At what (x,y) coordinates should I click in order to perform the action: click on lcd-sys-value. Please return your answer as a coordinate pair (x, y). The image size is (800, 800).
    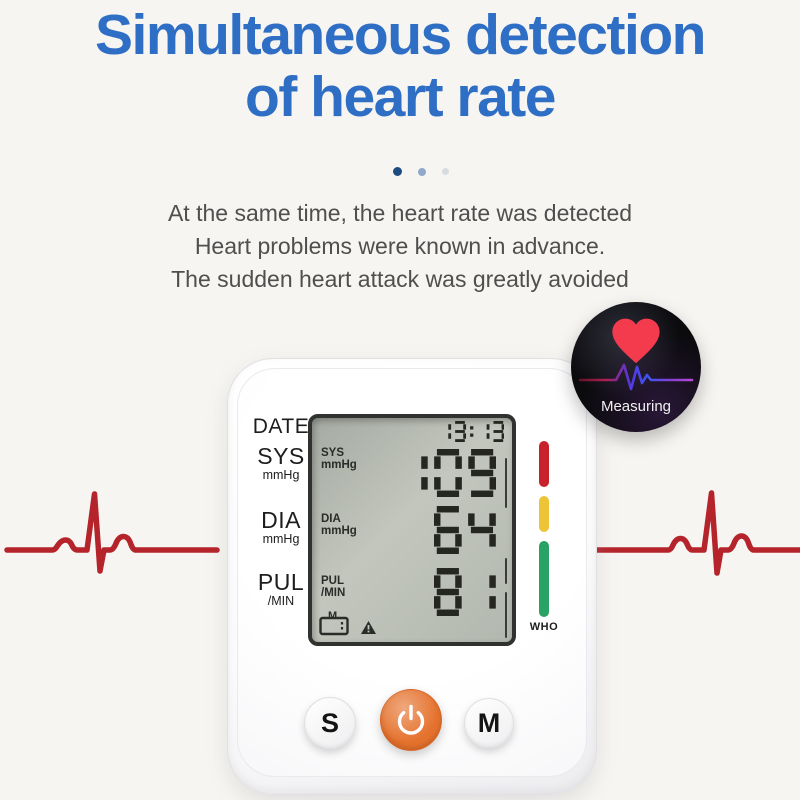
    Looking at the image, I should click on (448, 475).